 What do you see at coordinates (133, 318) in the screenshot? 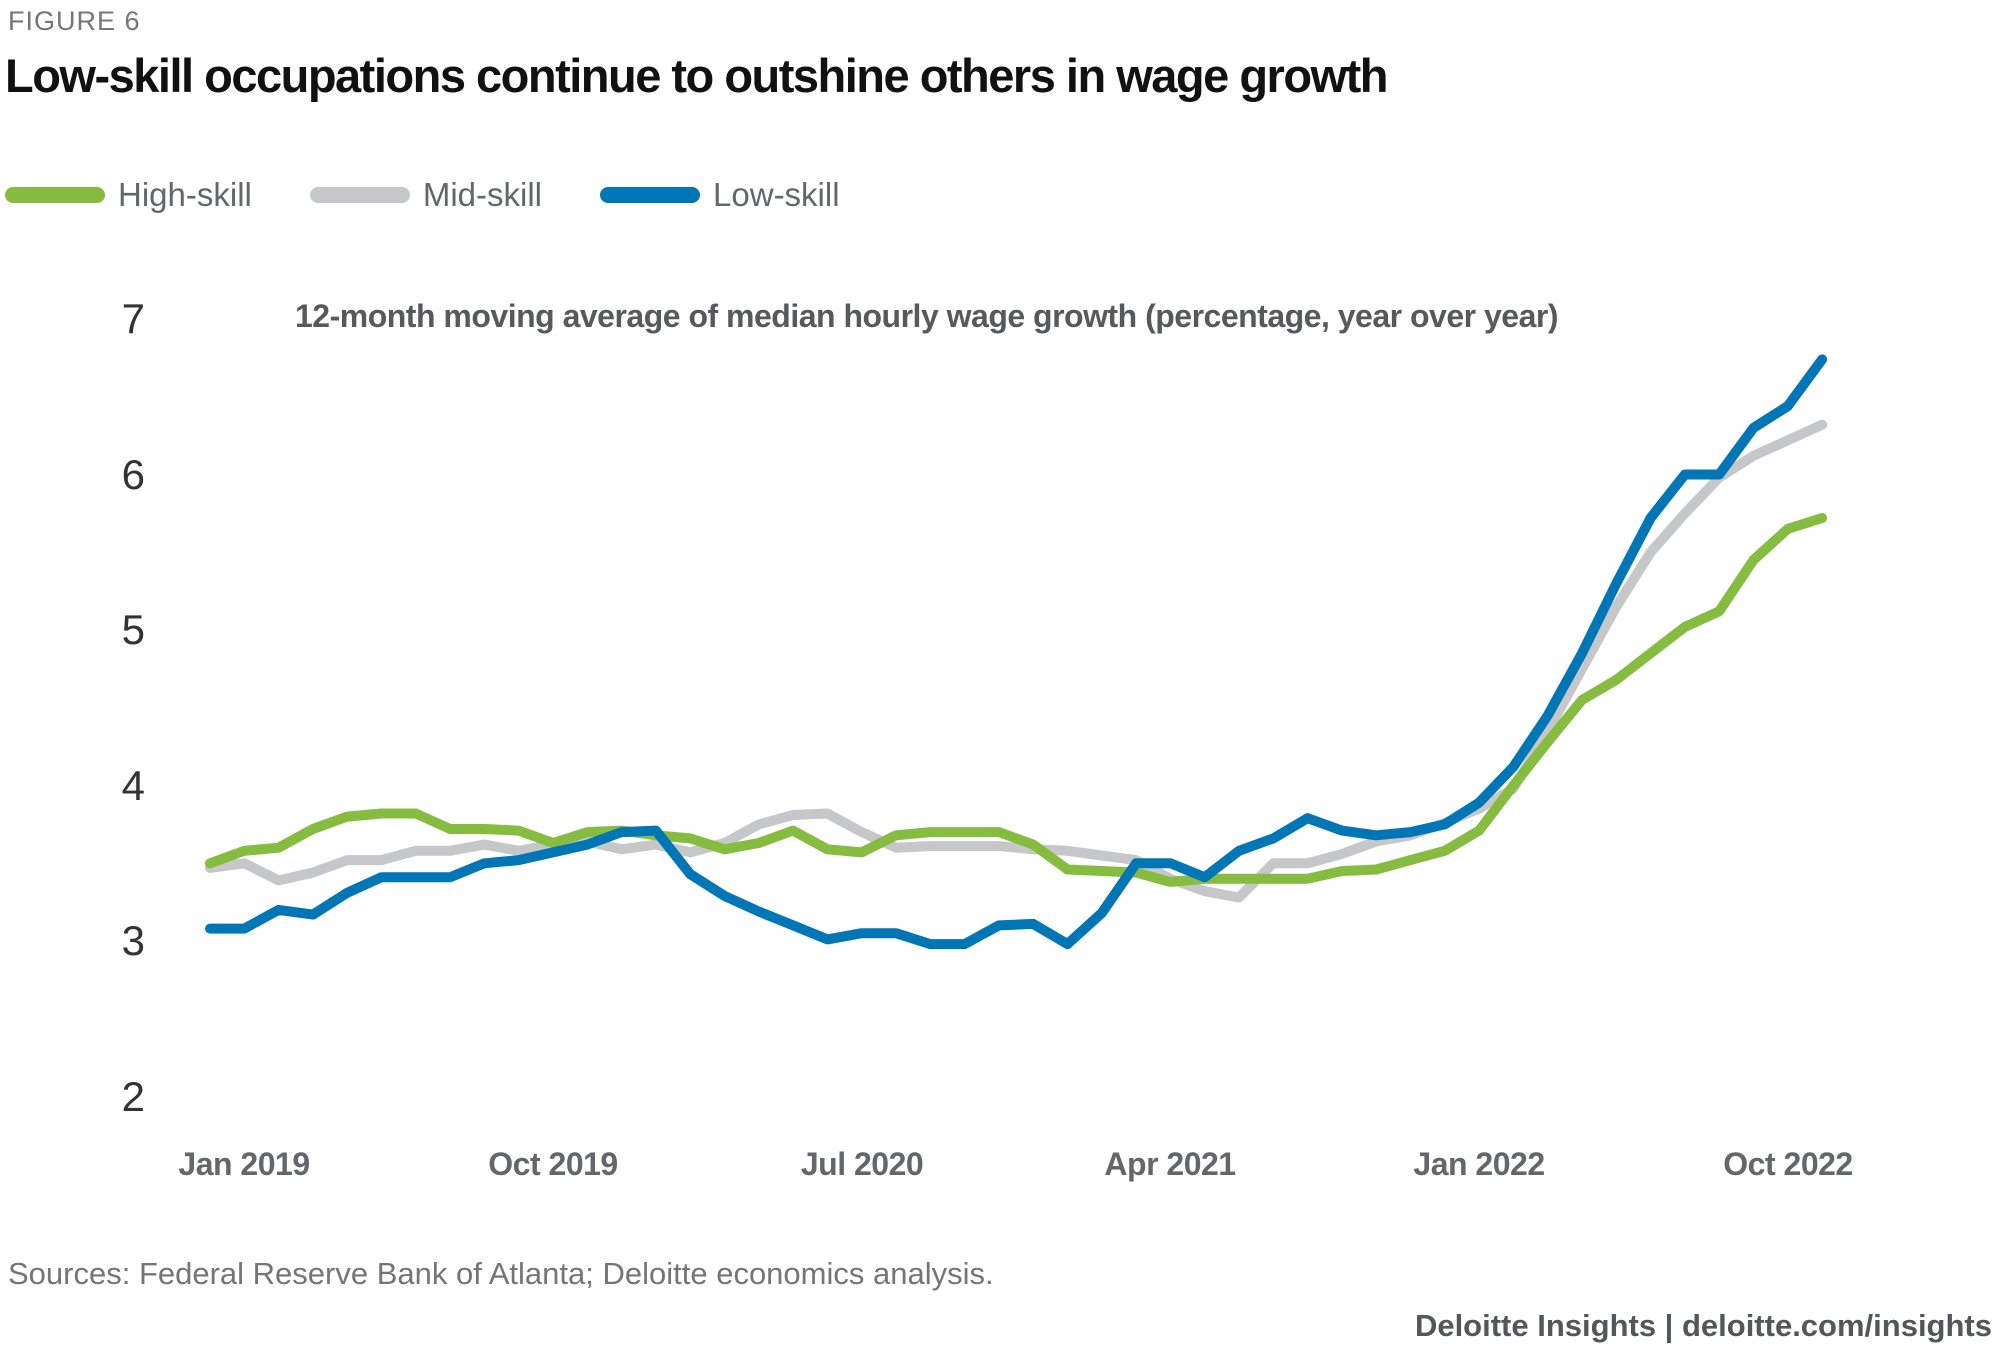
I see `y-axis-tick-label: 7` at bounding box center [133, 318].